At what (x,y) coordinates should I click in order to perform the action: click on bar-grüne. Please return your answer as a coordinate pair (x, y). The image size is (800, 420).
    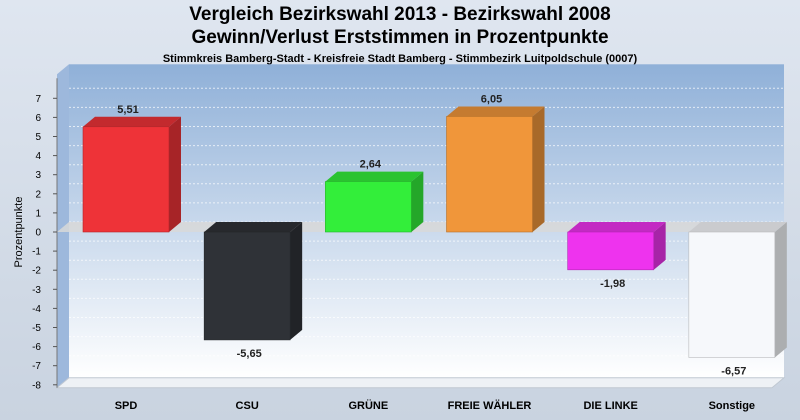
    Looking at the image, I should click on (374, 202).